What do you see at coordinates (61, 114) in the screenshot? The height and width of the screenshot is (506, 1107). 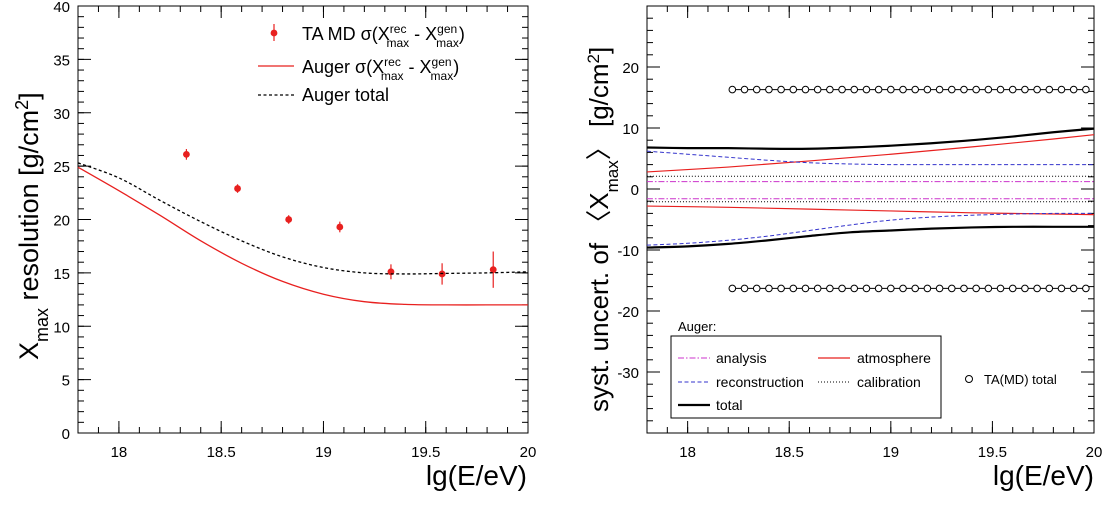 I see `y-tick-label: 30` at bounding box center [61, 114].